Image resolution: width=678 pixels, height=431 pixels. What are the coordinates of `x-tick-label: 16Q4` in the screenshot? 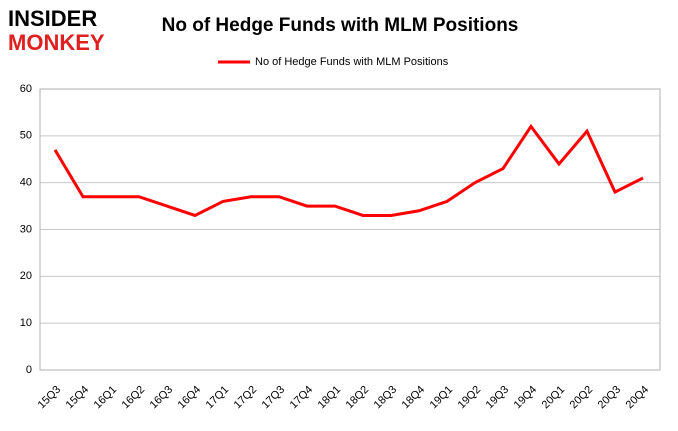 It's located at (190, 398).